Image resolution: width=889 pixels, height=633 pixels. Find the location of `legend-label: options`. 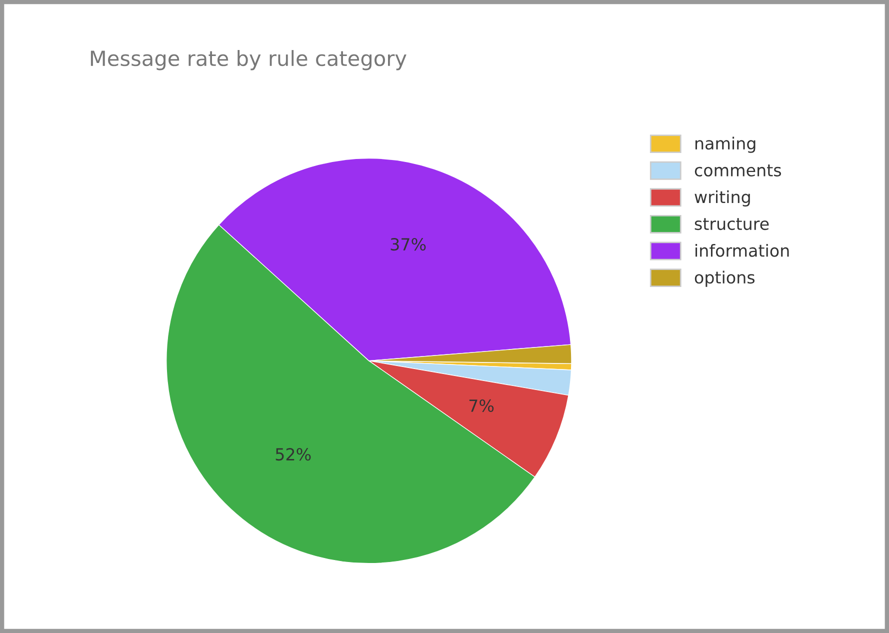

legend-label: options is located at coordinates (724, 278).